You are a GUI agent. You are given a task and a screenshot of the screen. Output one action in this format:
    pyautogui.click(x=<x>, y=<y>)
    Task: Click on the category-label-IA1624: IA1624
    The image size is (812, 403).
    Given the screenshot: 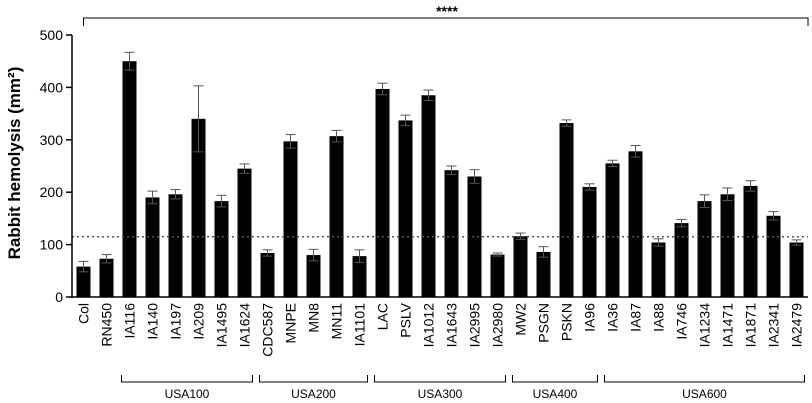 What is the action you would take?
    pyautogui.click(x=245, y=325)
    